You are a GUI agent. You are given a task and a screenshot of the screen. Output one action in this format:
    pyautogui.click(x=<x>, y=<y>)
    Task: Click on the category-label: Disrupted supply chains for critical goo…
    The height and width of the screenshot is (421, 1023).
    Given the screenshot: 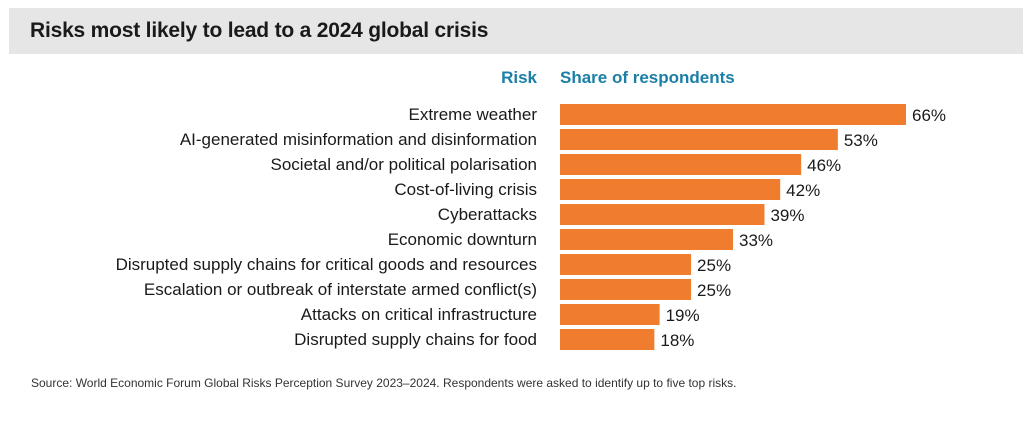 What is the action you would take?
    pyautogui.click(x=326, y=264)
    